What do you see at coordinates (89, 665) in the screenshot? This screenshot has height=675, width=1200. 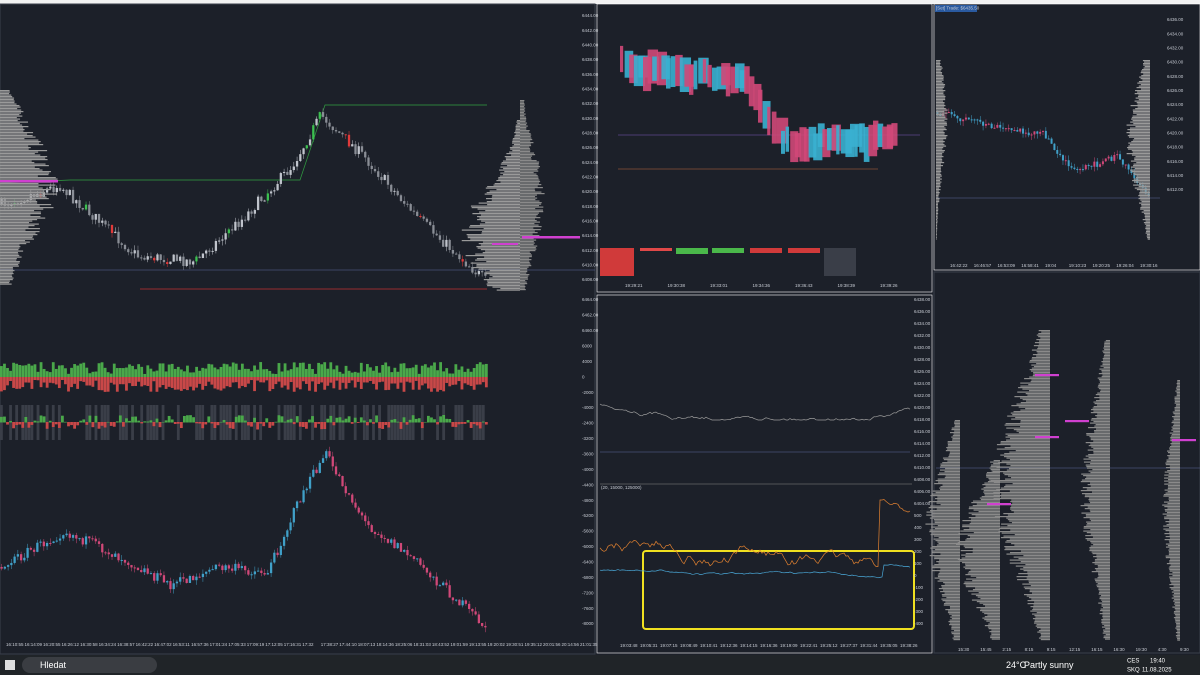 I see `search-box` at bounding box center [89, 665].